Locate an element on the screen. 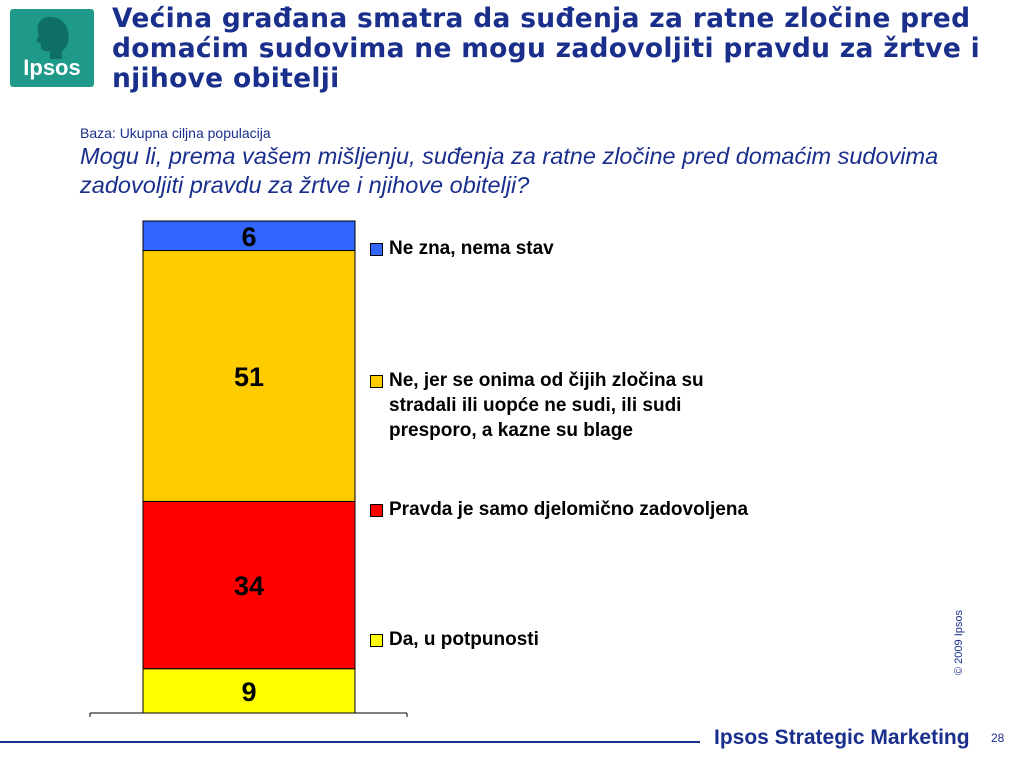  page-number: 28 is located at coordinates (998, 738).